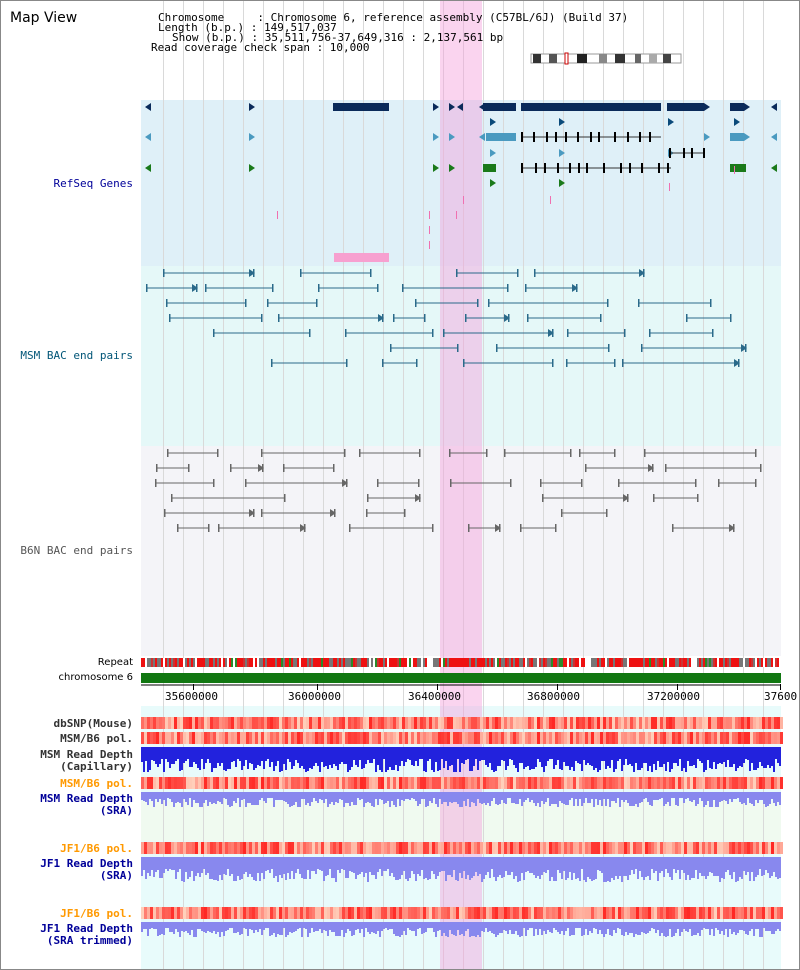  I want to click on track-label-msm-bac: MSM BAC end pairs, so click(76, 355).